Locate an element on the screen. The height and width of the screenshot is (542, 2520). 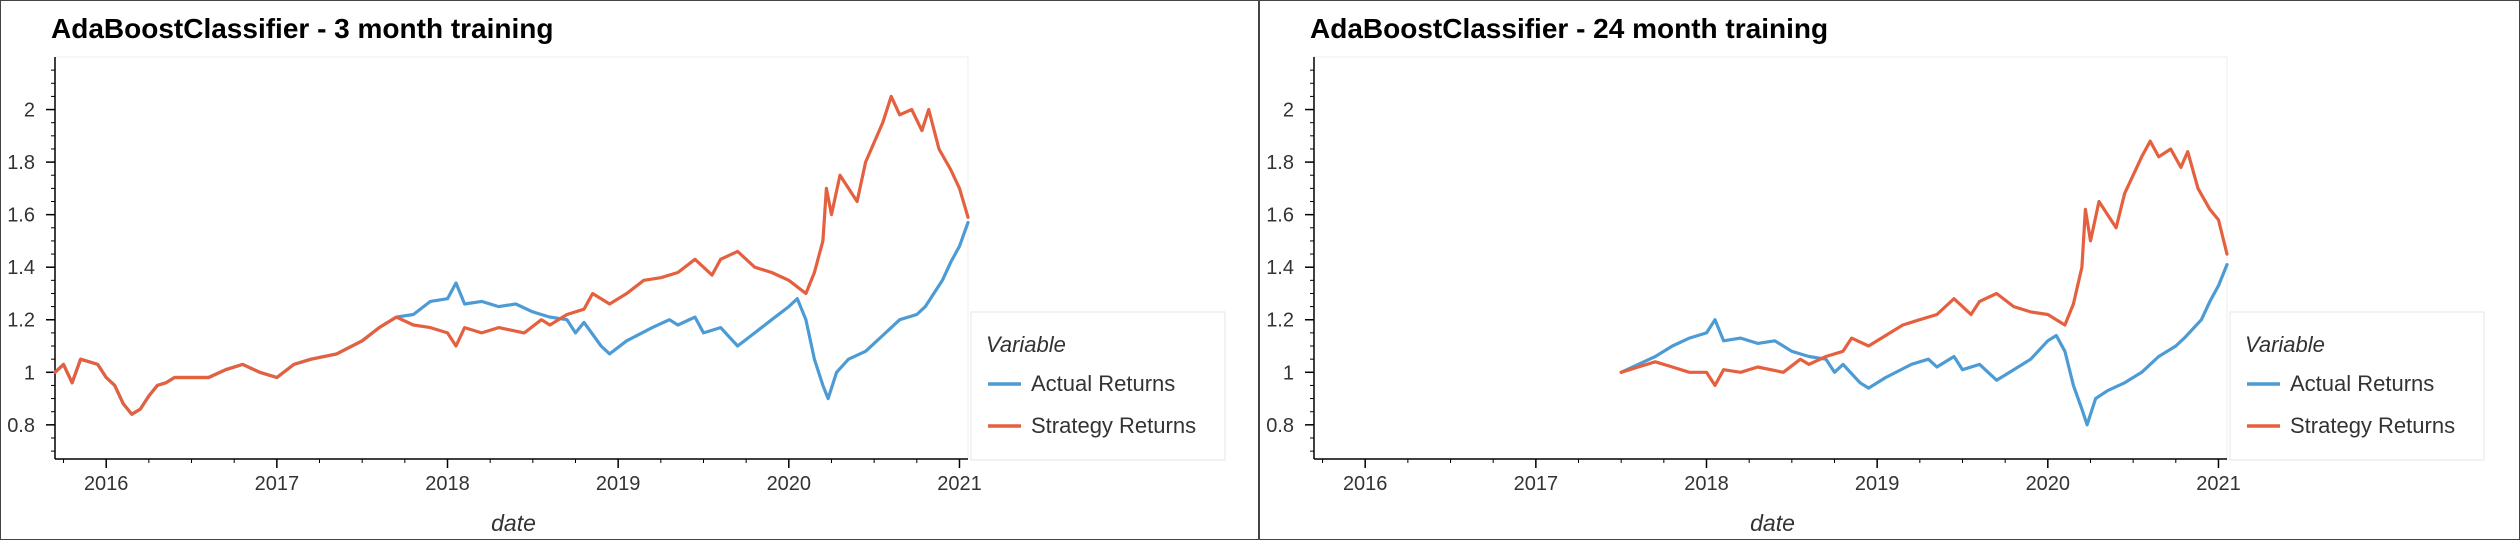
chart-title: AdaBoostClassifier - 24 month training is located at coordinates (1569, 28).